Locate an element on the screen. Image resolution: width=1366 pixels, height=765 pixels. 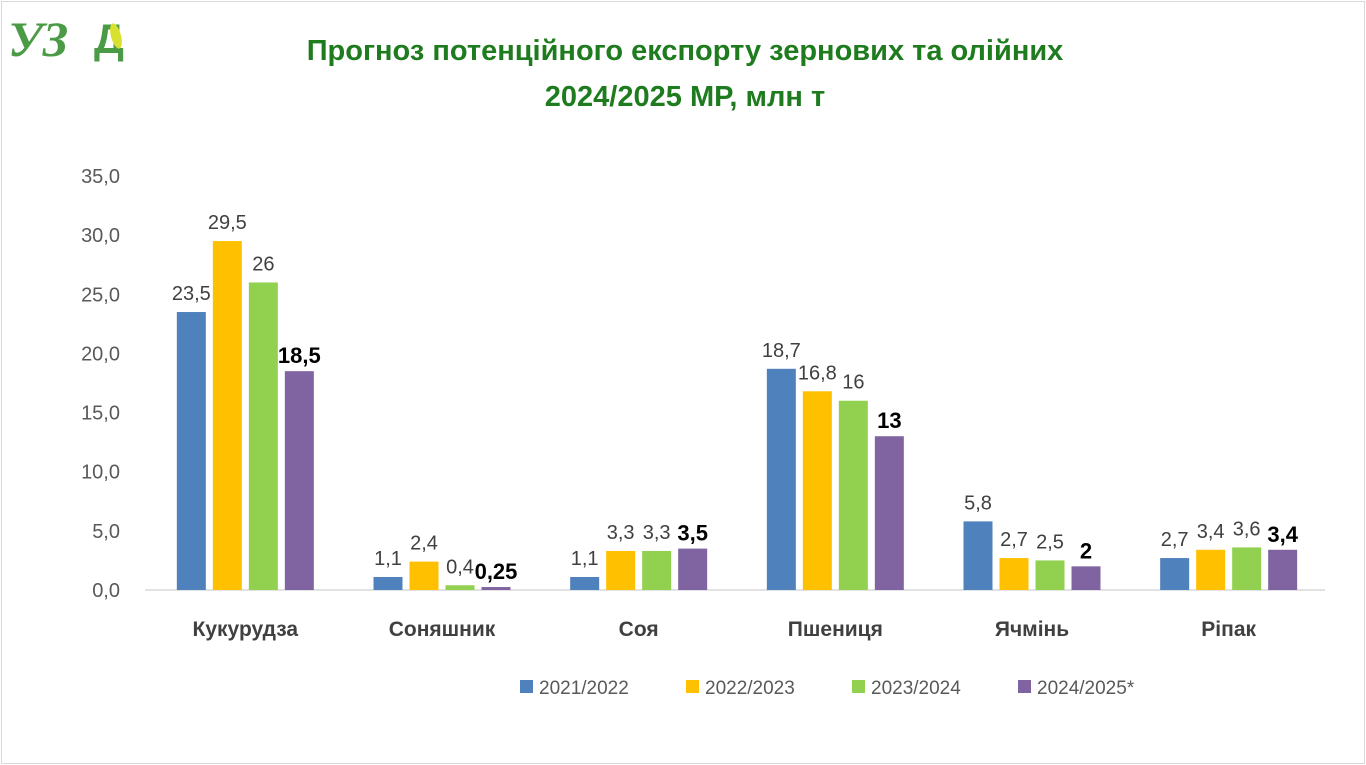
data-label: 0,25 is located at coordinates (496, 571).